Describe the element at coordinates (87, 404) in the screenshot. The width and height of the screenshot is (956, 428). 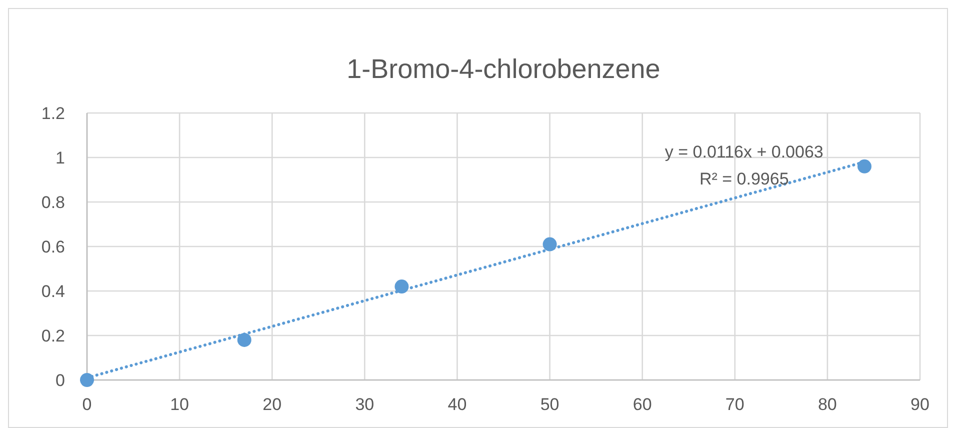
I see `x-tick-label: 0` at that location.